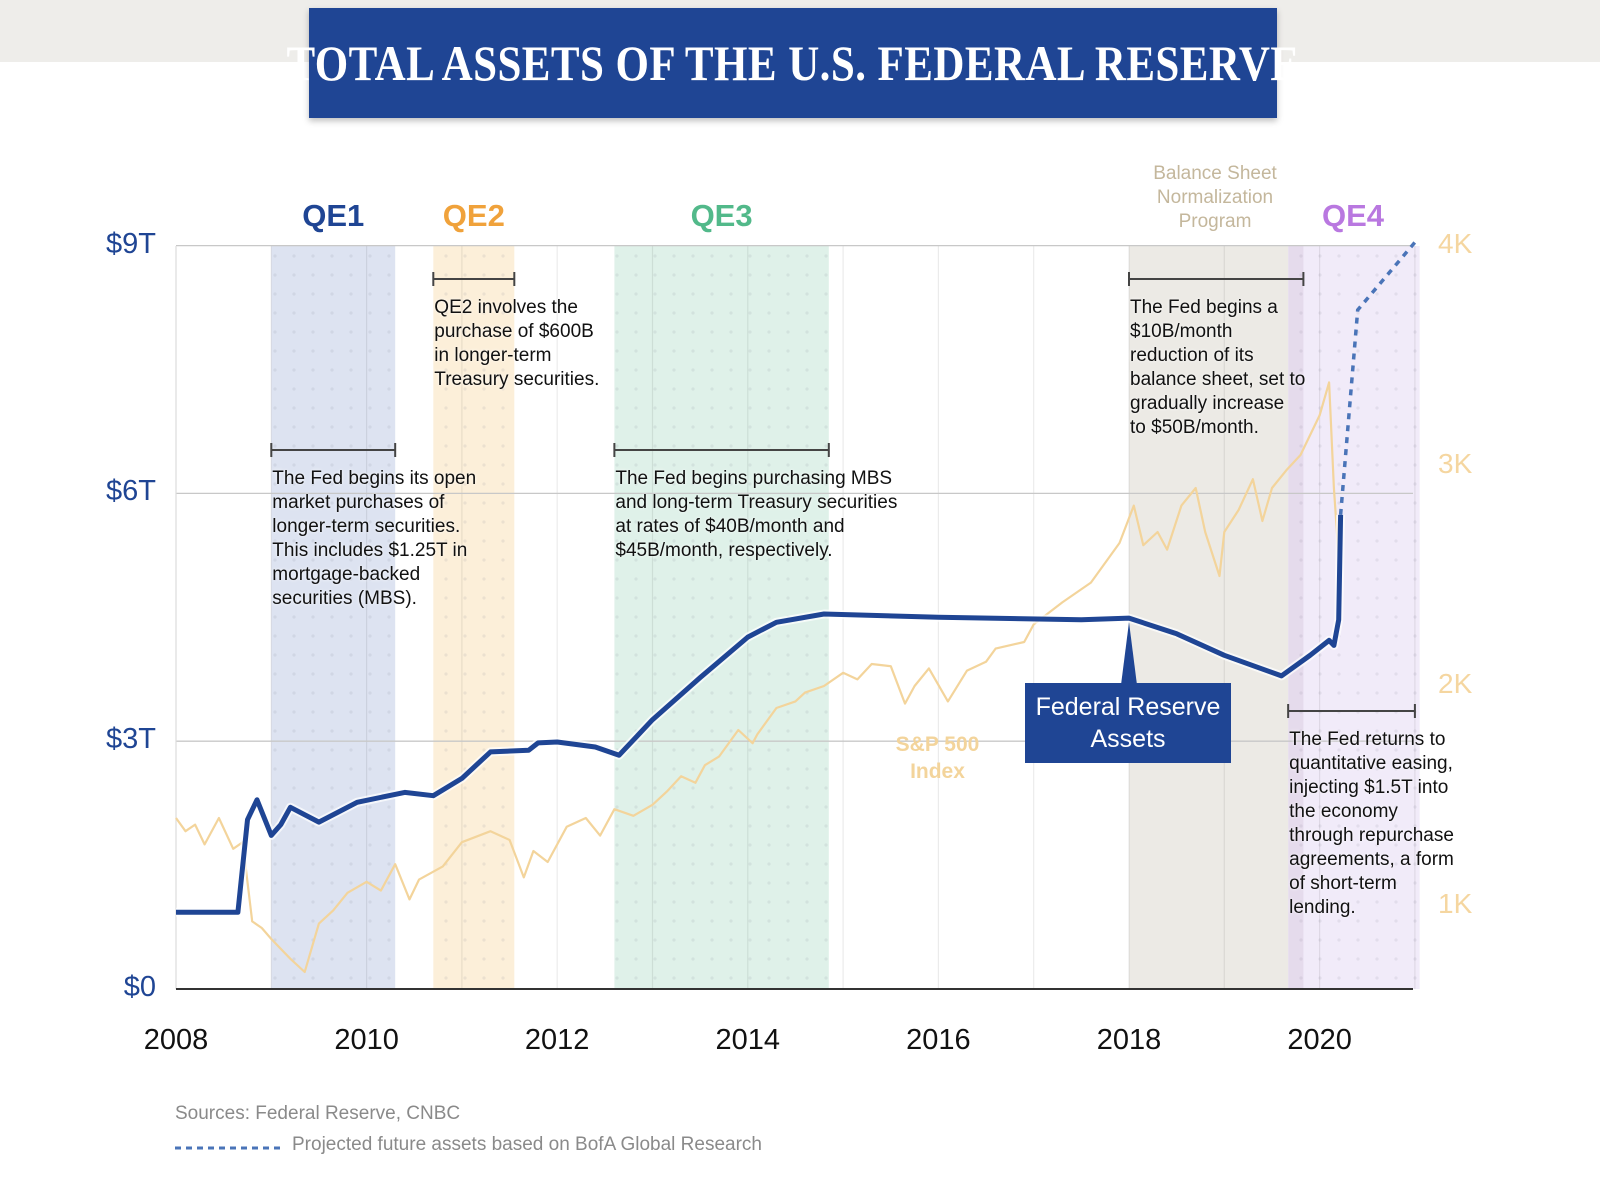 This screenshot has height=1204, width=1600. What do you see at coordinates (131, 243) in the screenshot?
I see `y-tick-label-left: $9T` at bounding box center [131, 243].